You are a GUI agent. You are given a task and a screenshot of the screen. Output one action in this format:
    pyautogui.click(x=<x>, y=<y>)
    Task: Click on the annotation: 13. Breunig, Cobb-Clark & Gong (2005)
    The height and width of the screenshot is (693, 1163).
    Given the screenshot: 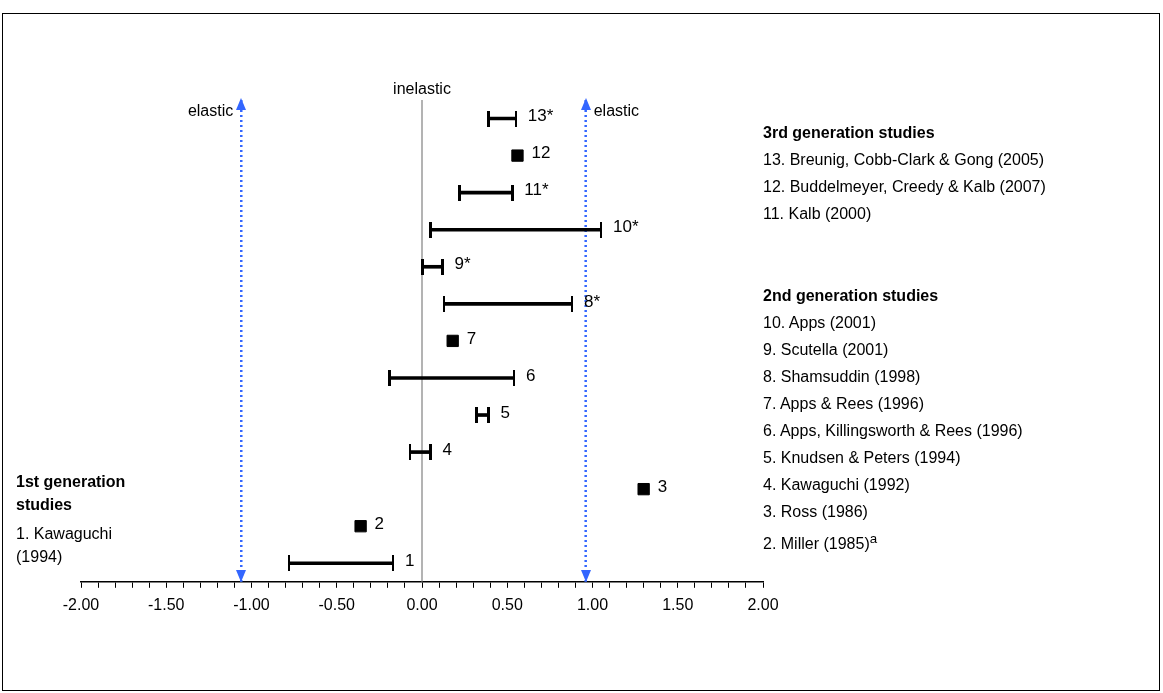 What is the action you would take?
    pyautogui.click(x=904, y=160)
    